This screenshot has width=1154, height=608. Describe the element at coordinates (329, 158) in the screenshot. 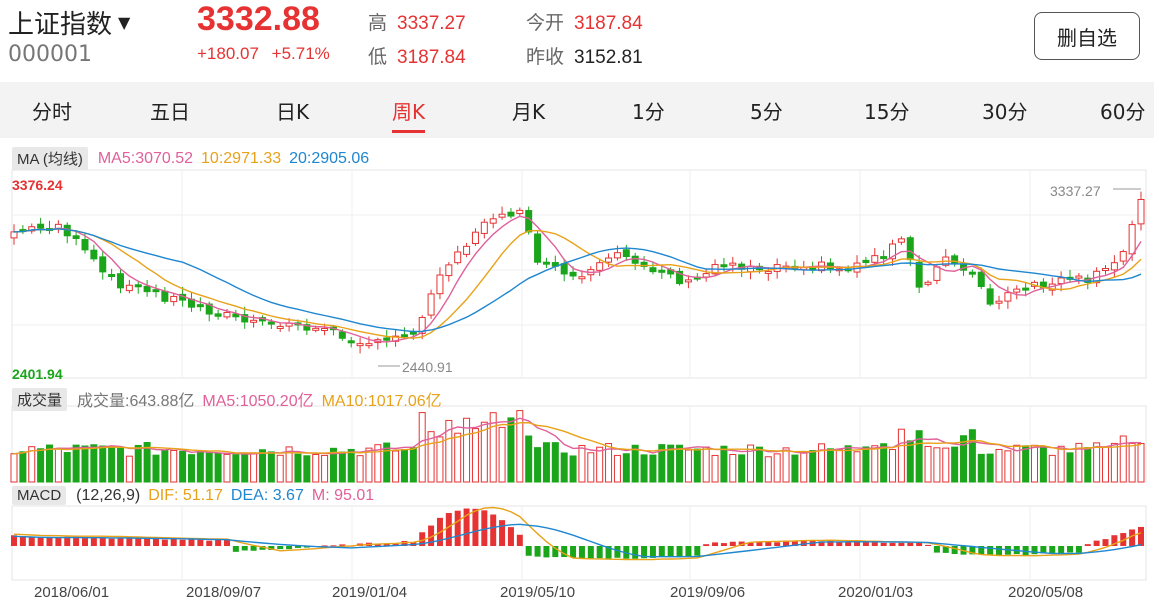

I see `ma20-value: 20:2905.06` at that location.